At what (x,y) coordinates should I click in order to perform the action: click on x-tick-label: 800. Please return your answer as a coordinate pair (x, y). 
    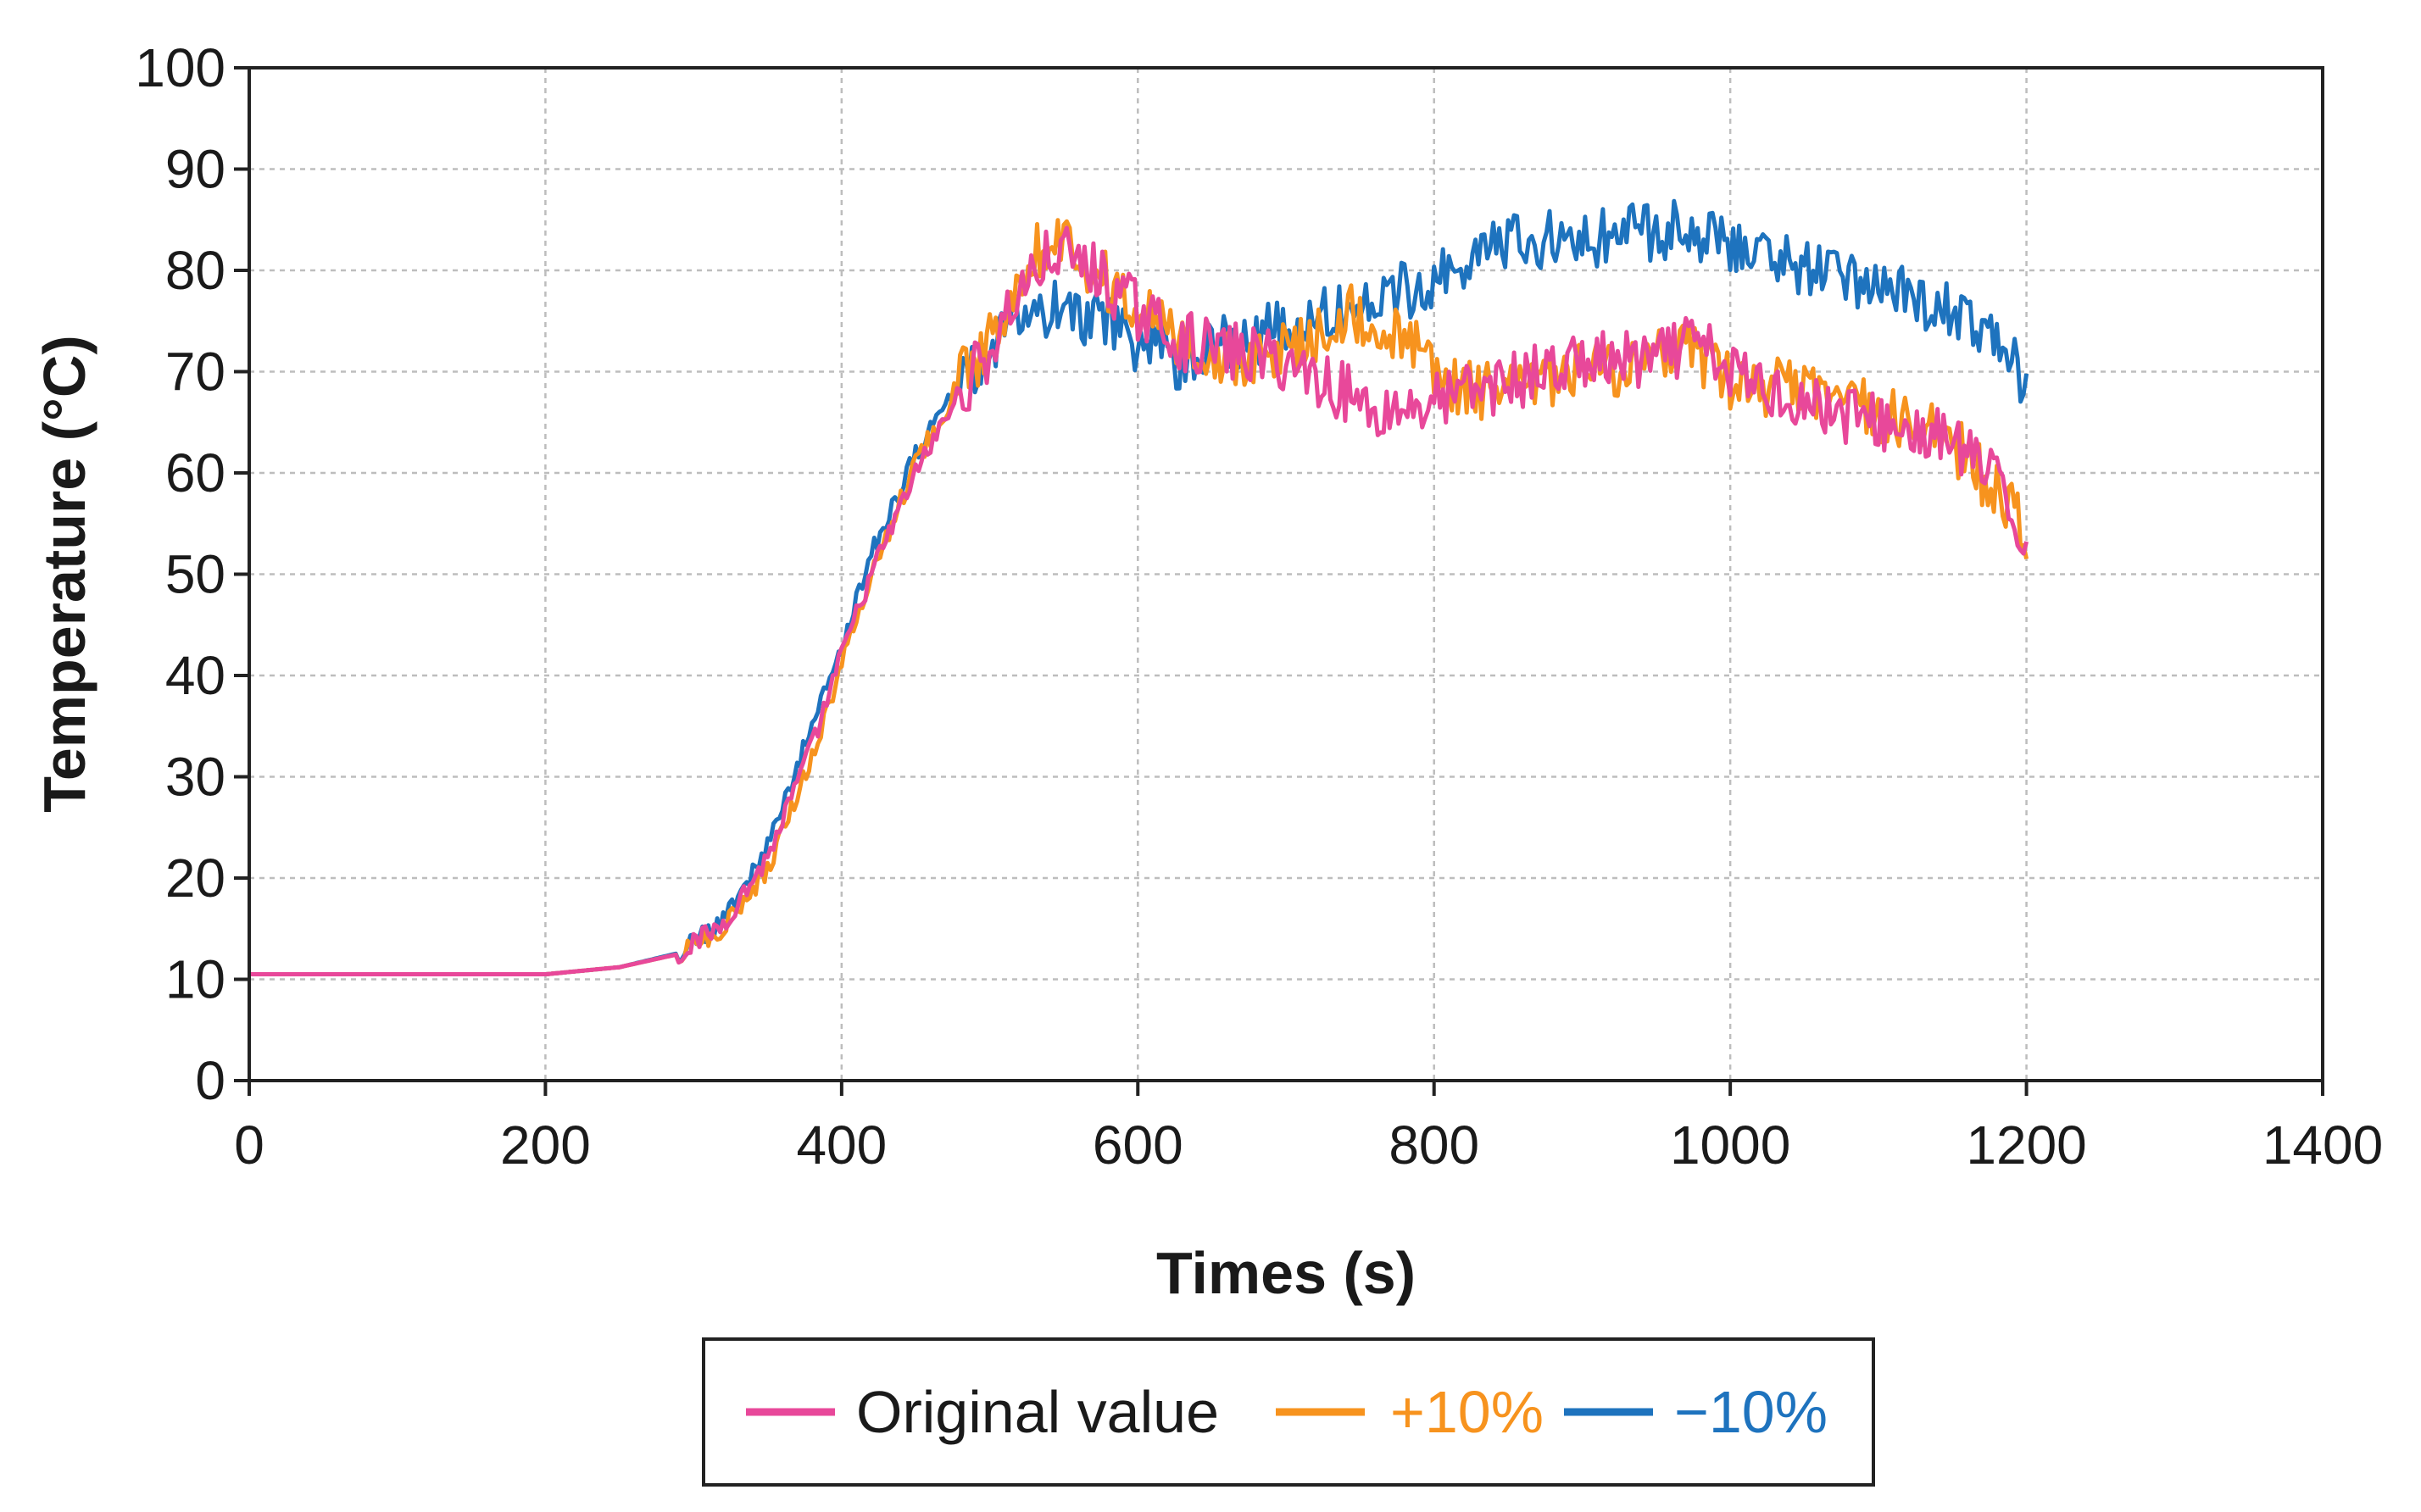
    Looking at the image, I should click on (1434, 1146).